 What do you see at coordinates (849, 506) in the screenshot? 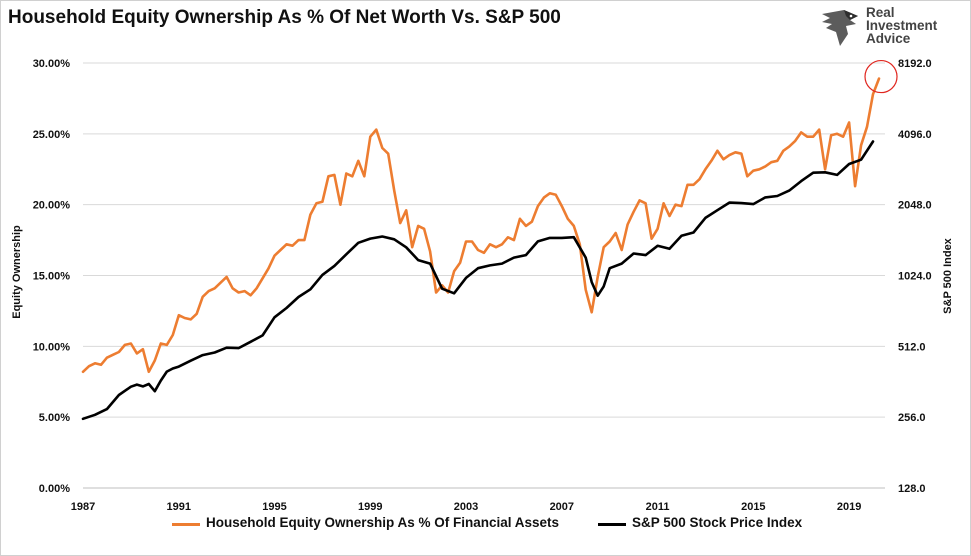
I see `x-tick-label: 2019` at bounding box center [849, 506].